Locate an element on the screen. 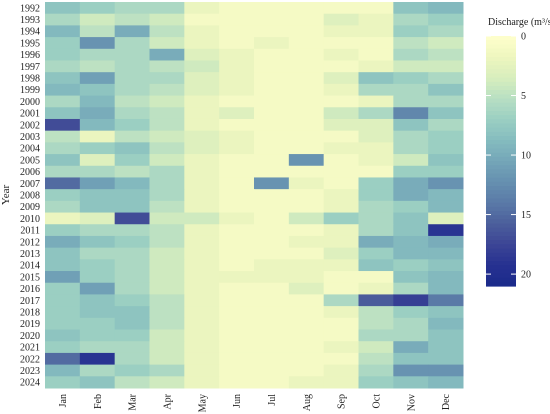 The height and width of the screenshot is (414, 550). legend-tick-label: 20 is located at coordinates (526, 275).